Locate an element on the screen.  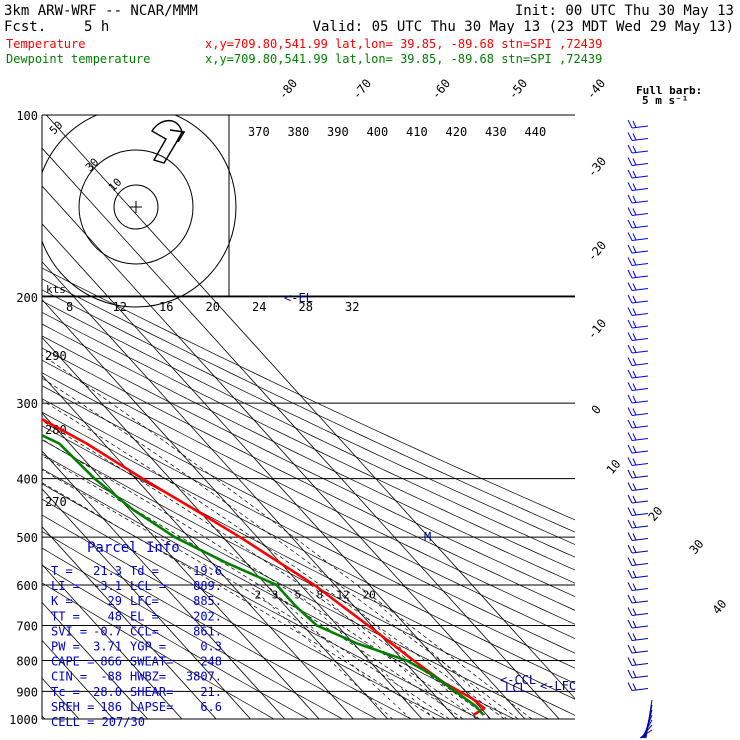
parcel-info-cell: -88 is located at coordinates (111, 677).